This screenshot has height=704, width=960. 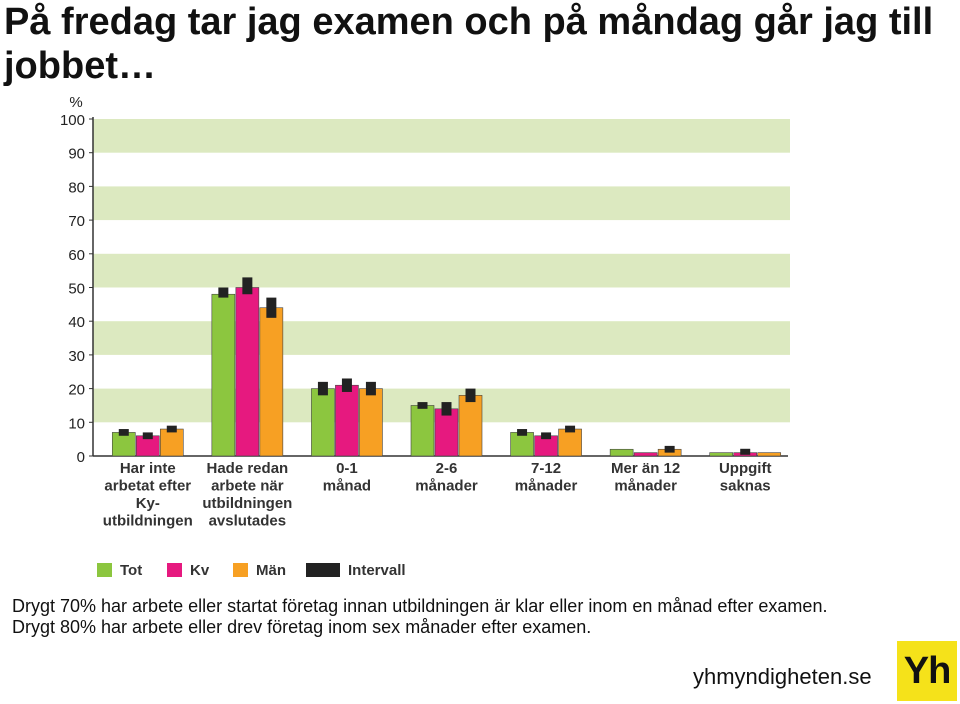 I want to click on x-tick-label: saknas, so click(x=745, y=486).